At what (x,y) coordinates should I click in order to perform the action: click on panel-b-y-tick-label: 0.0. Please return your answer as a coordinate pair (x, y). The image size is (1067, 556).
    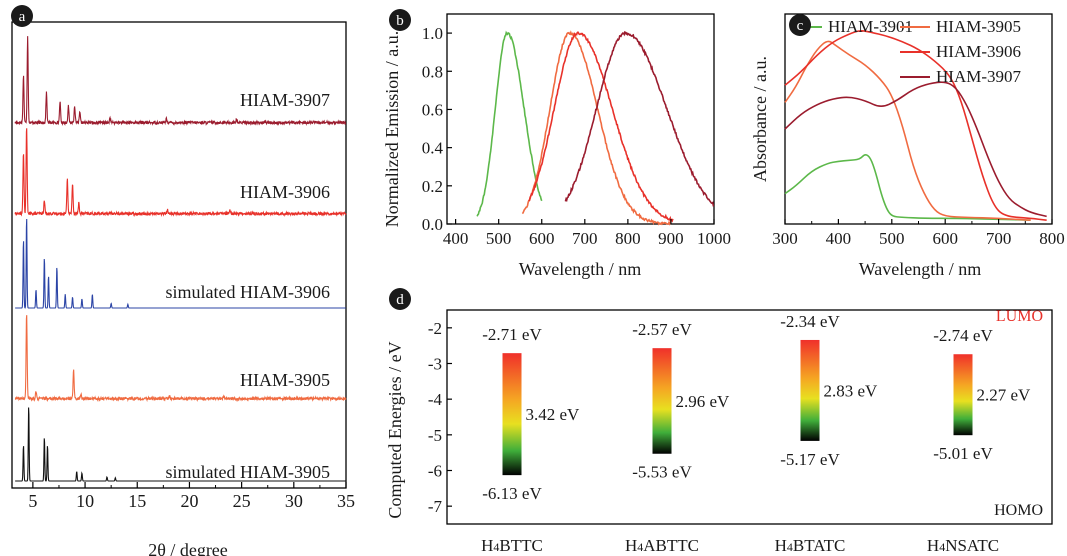
    Looking at the image, I should click on (432, 224).